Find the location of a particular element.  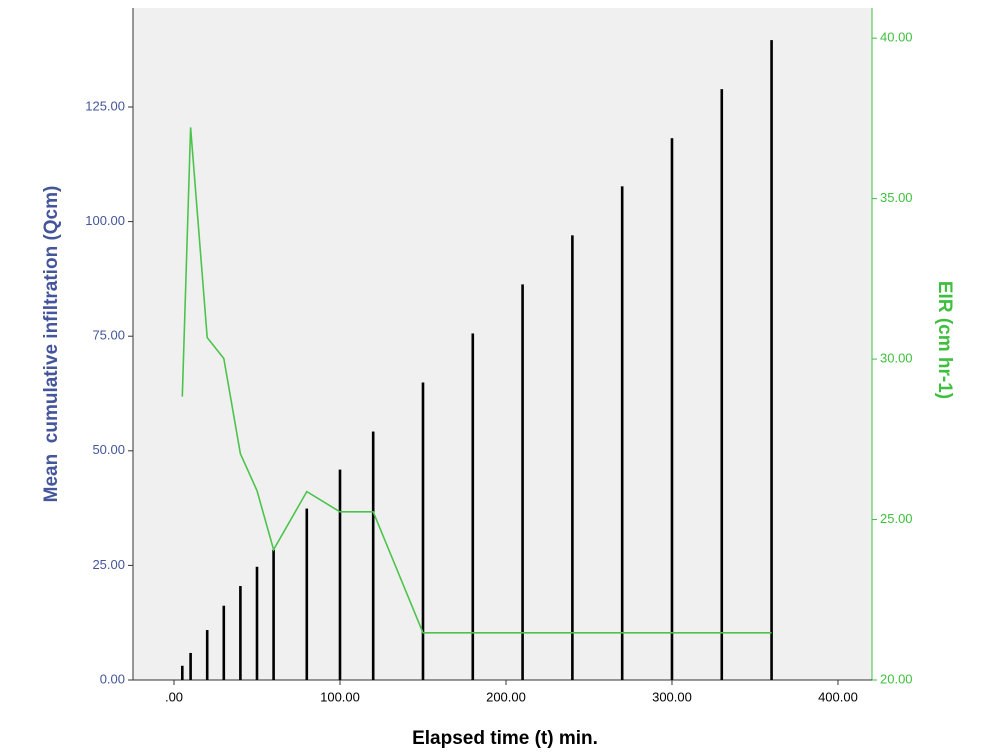

y2-tick-label: 25.00 is located at coordinates (896, 518).